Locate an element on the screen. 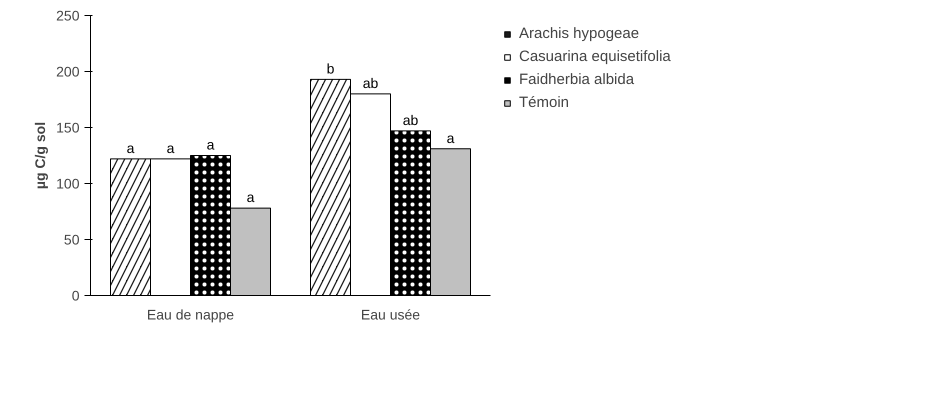  y-tick-label: 200 is located at coordinates (68, 72).